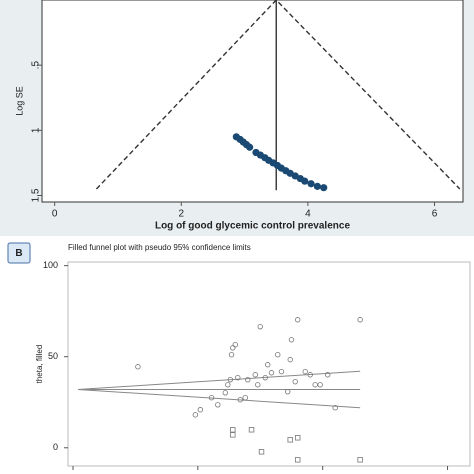  I want to click on x-tick-label: 2, so click(181, 214).